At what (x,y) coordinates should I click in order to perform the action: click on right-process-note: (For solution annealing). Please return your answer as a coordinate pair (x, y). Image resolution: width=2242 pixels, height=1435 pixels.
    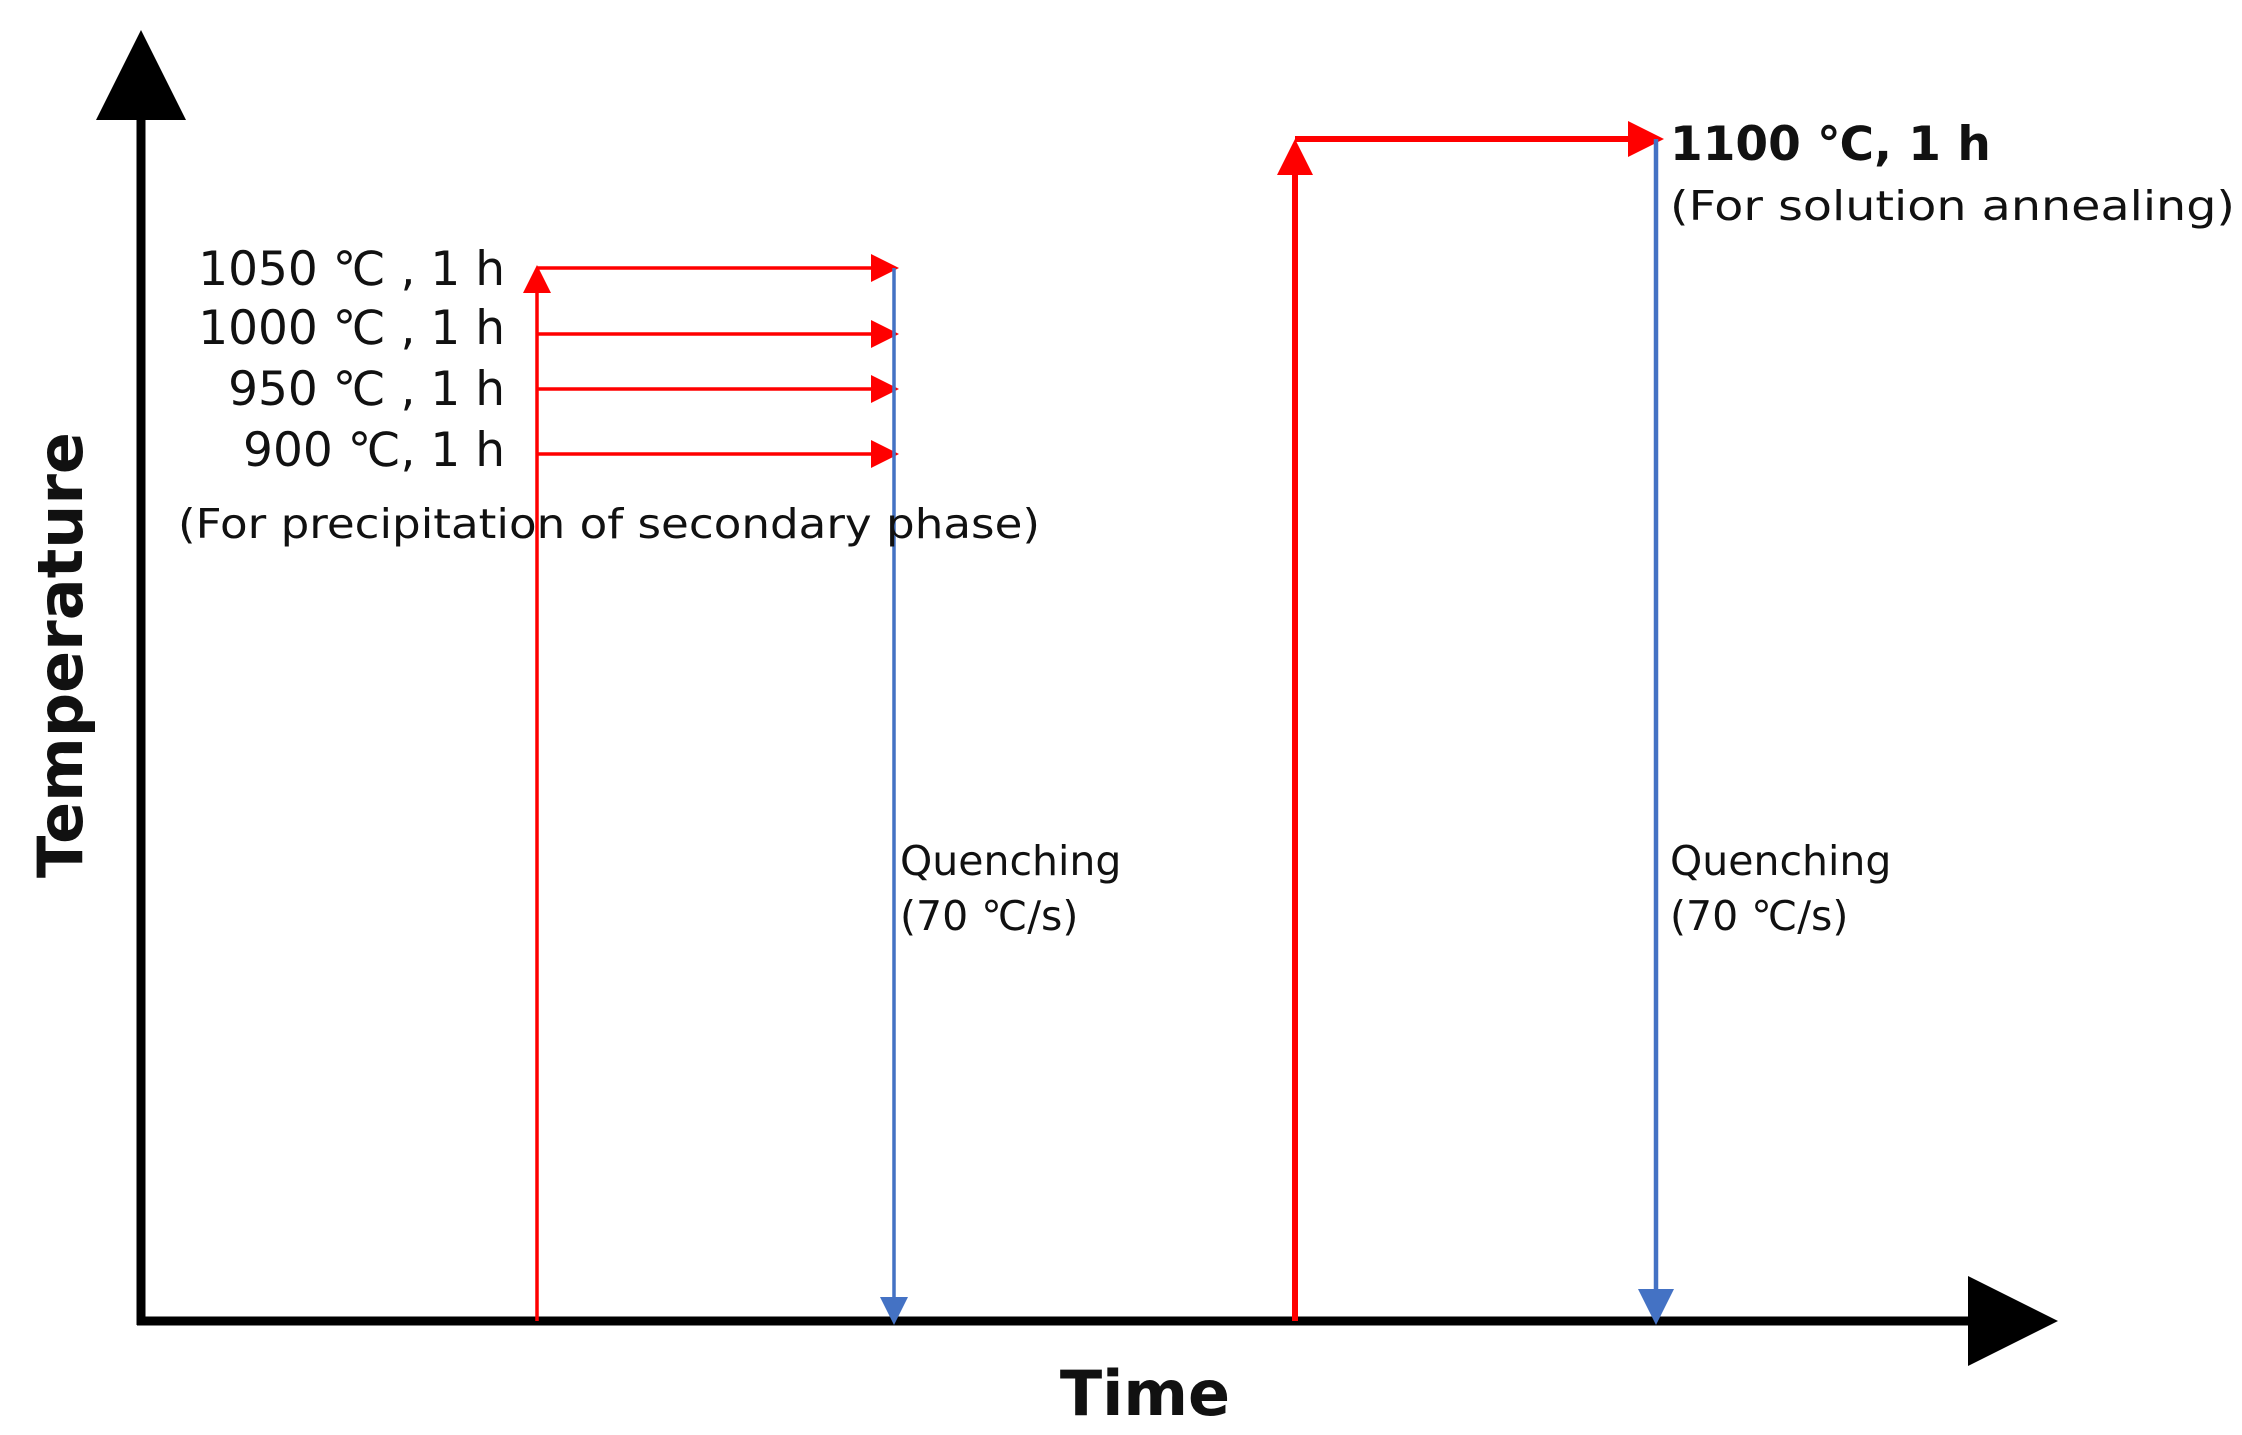
    Looking at the image, I should click on (1952, 206).